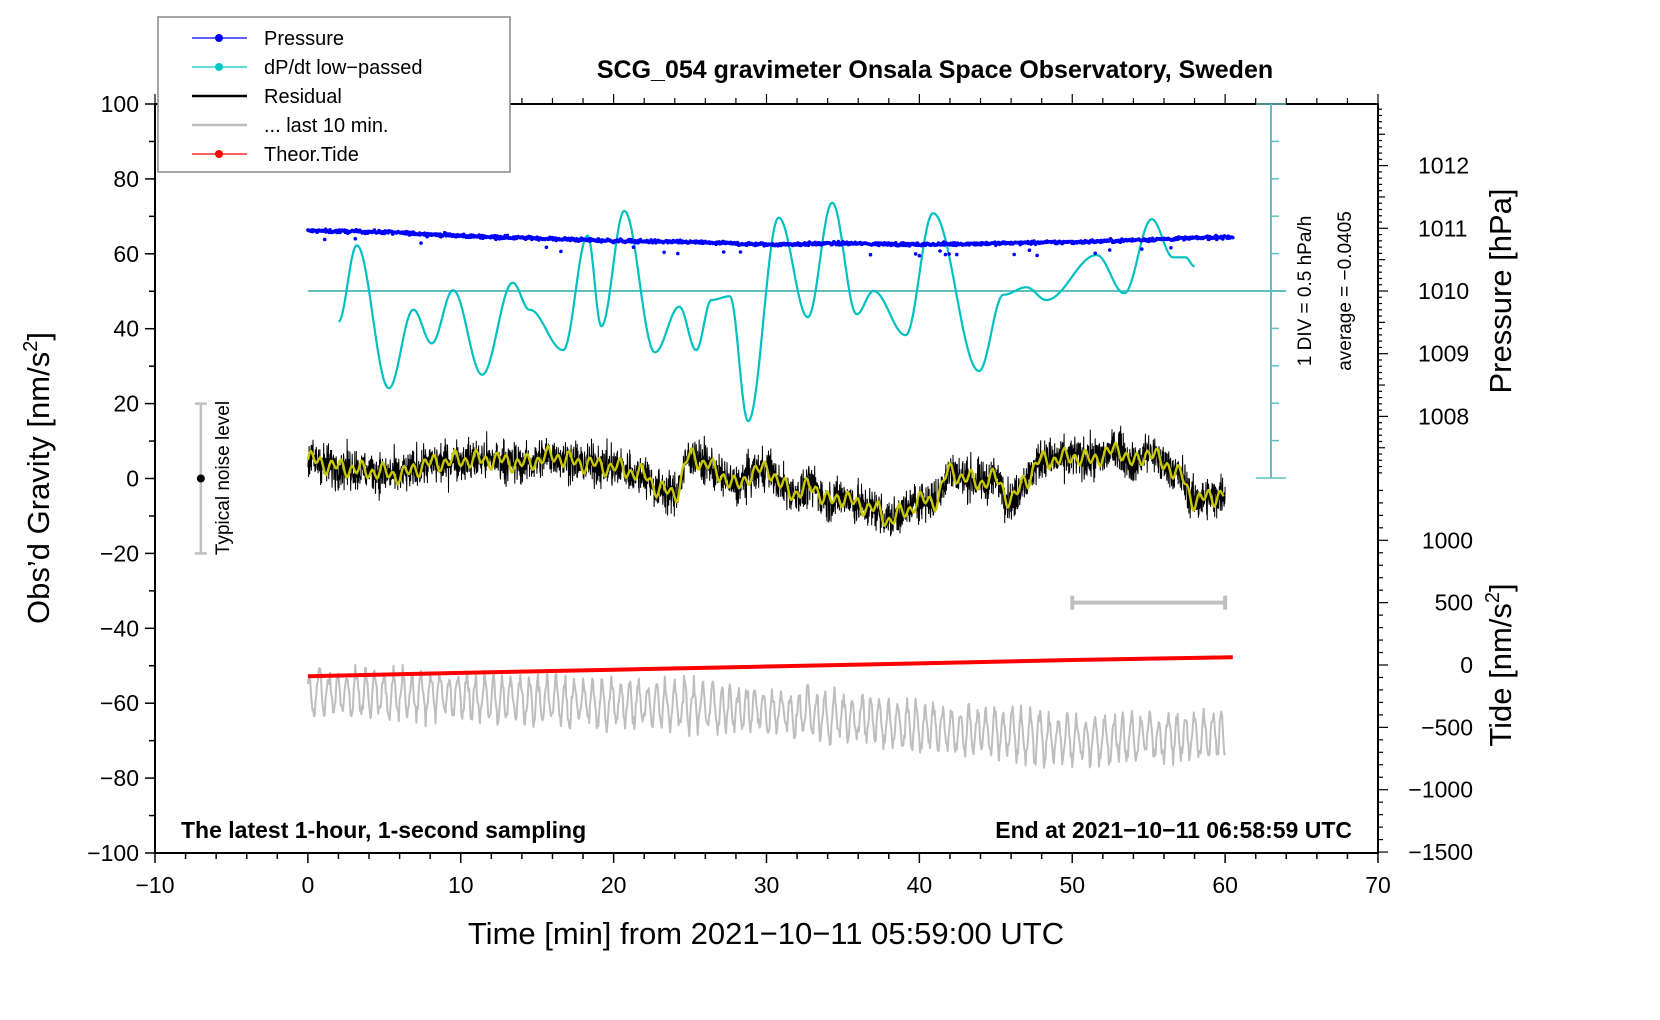 This screenshot has height=1020, width=1660. What do you see at coordinates (120, 104) in the screenshot?
I see `y-tick-label: 100` at bounding box center [120, 104].